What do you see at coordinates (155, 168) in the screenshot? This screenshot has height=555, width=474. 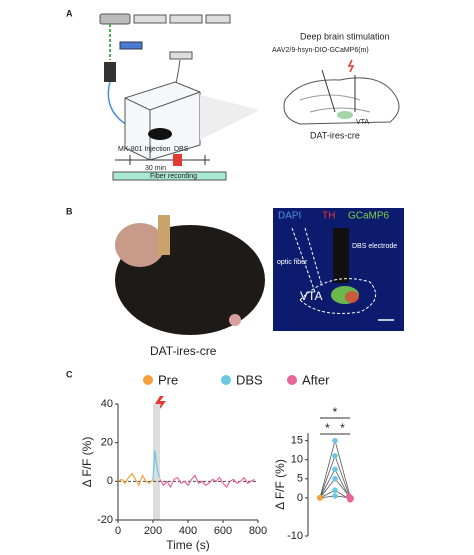 I see `interval-label: 30 min` at bounding box center [155, 168].